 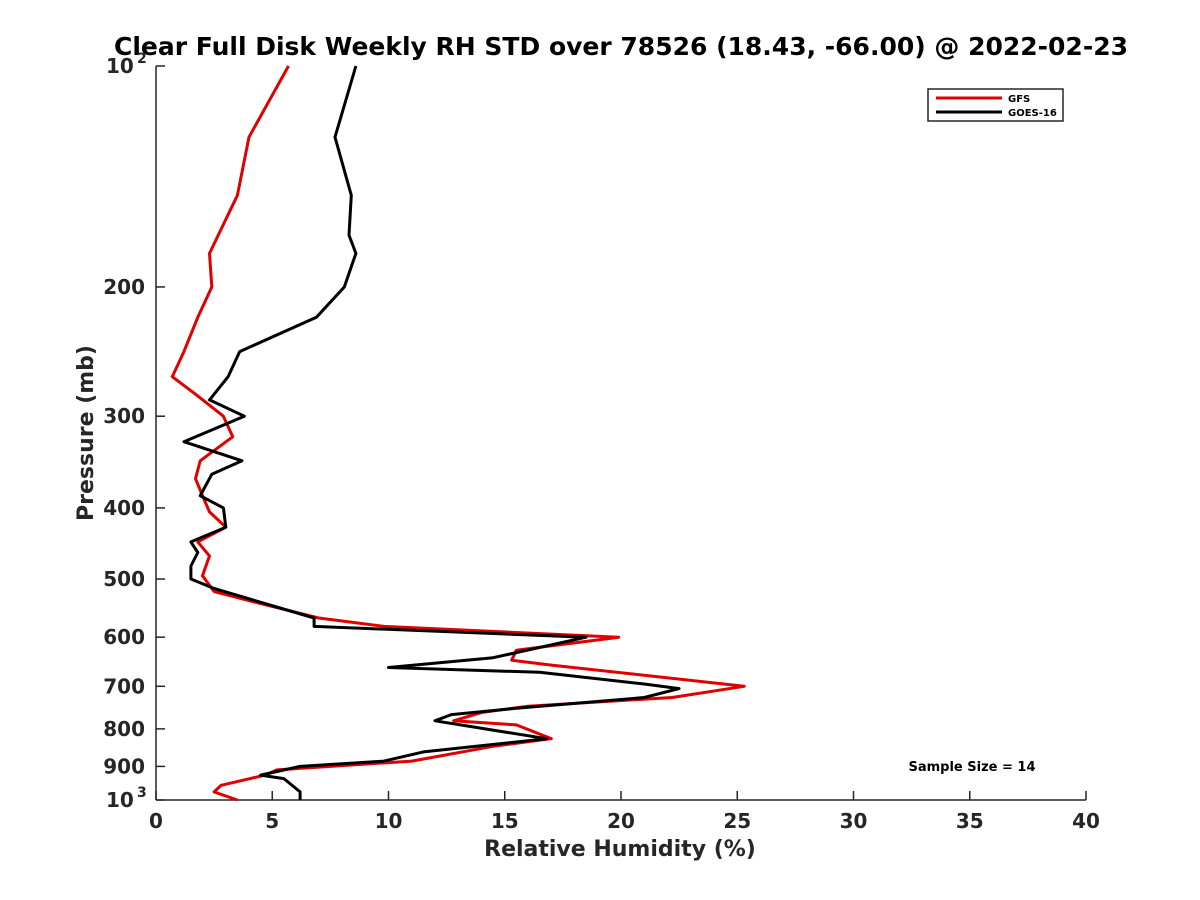 What do you see at coordinates (971, 767) in the screenshot?
I see `sample-size-note: Sample Size = 14` at bounding box center [971, 767].